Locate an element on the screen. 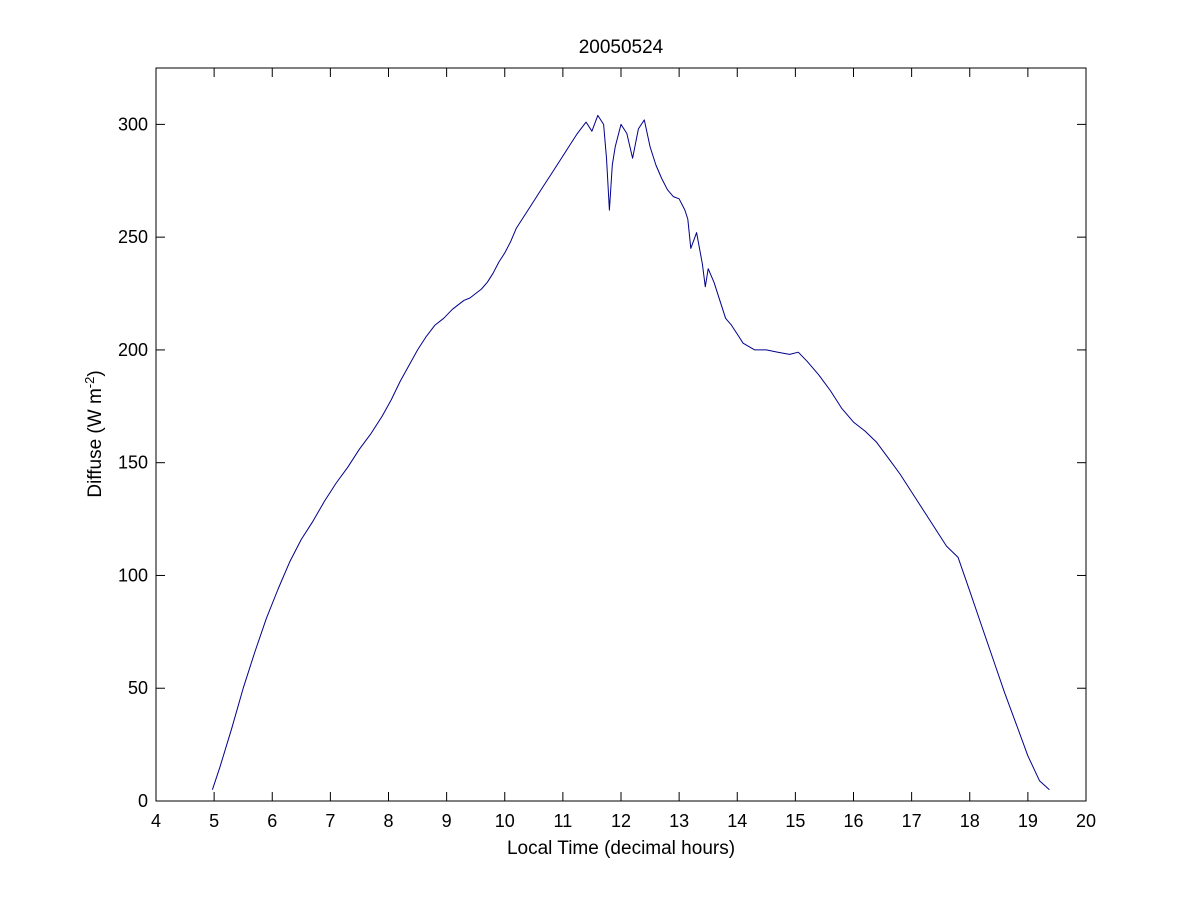 The width and height of the screenshot is (1200, 900). x-tick-label: 4 is located at coordinates (156, 821).